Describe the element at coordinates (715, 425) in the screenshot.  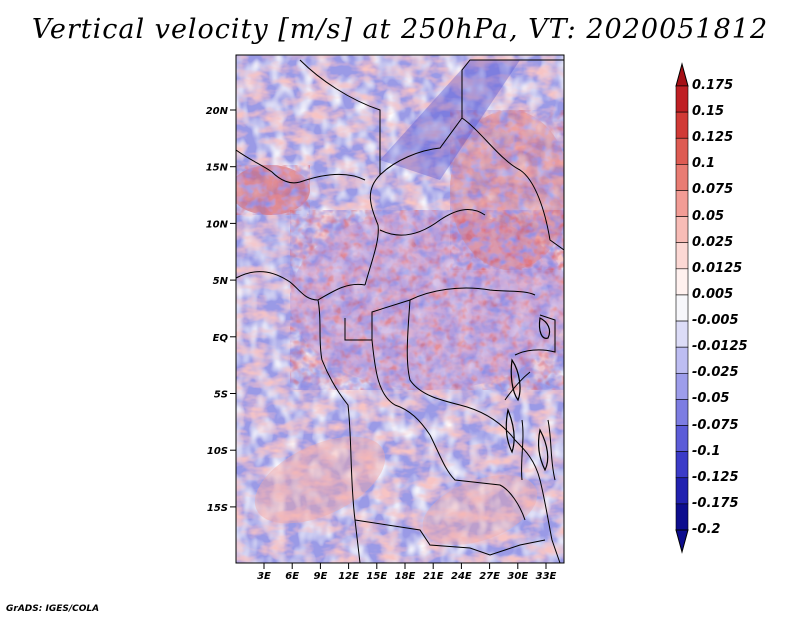
I see `colorbar-label: -0.075` at that location.